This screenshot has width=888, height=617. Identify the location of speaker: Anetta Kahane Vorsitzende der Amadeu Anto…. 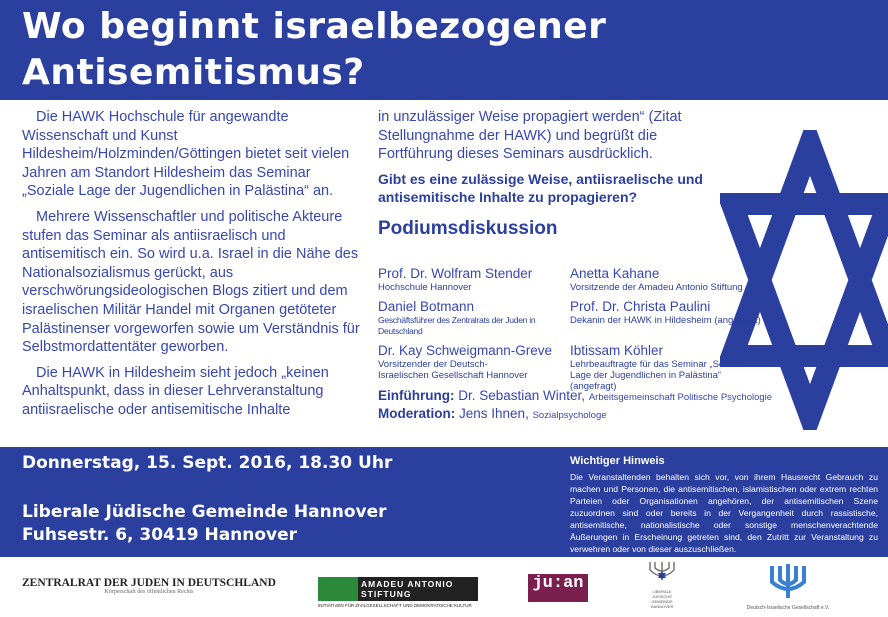
(656, 279).